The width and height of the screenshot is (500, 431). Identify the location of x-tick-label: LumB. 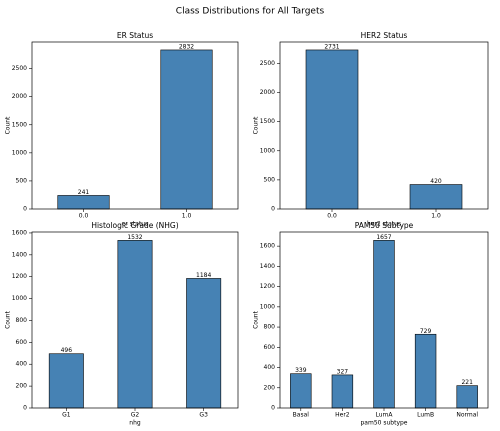
(425, 415).